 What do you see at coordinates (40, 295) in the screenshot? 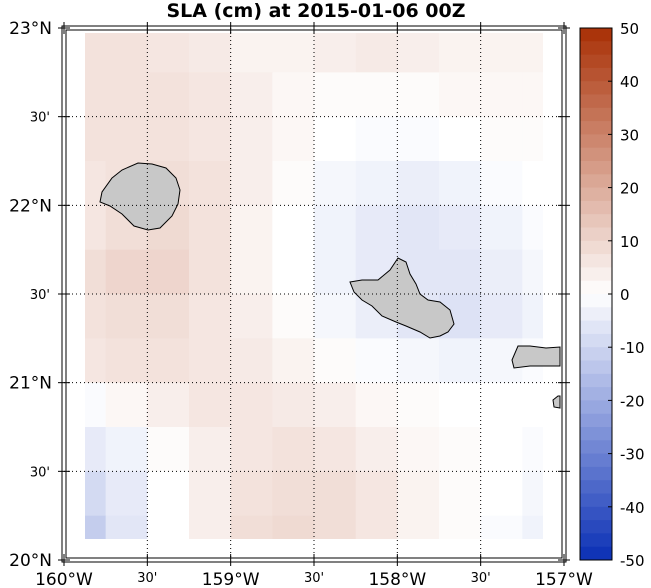
I see `y-tick-label: 30'` at bounding box center [40, 295].